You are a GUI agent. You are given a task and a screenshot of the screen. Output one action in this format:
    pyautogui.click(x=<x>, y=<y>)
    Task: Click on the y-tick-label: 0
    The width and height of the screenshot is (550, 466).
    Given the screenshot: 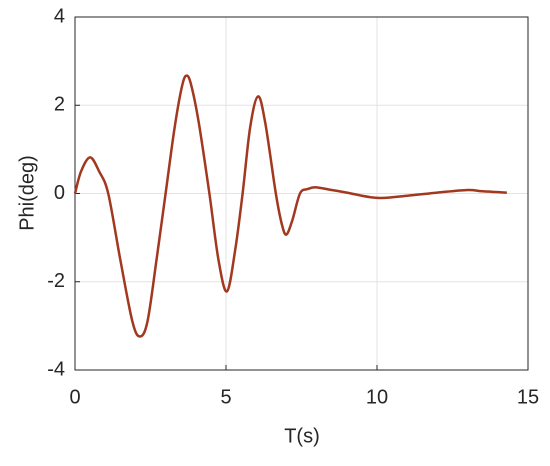 What is the action you would take?
    pyautogui.click(x=59, y=193)
    